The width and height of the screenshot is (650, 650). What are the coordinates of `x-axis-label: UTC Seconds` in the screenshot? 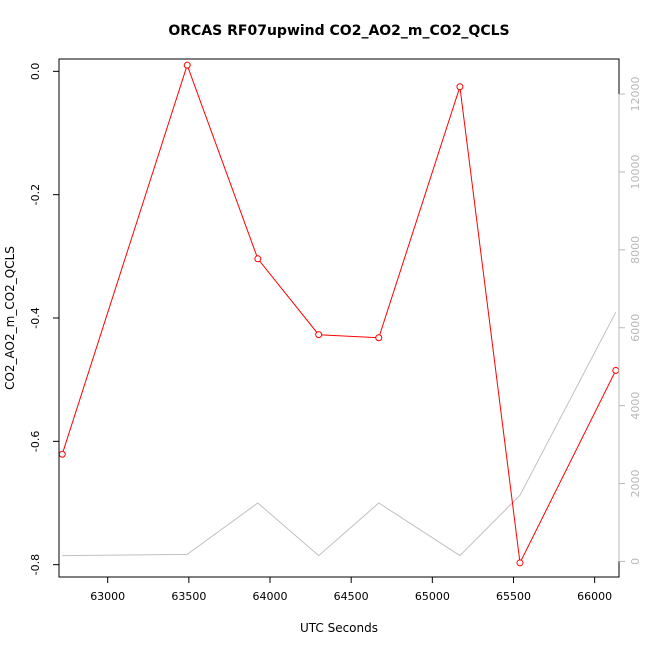 It's located at (339, 628).